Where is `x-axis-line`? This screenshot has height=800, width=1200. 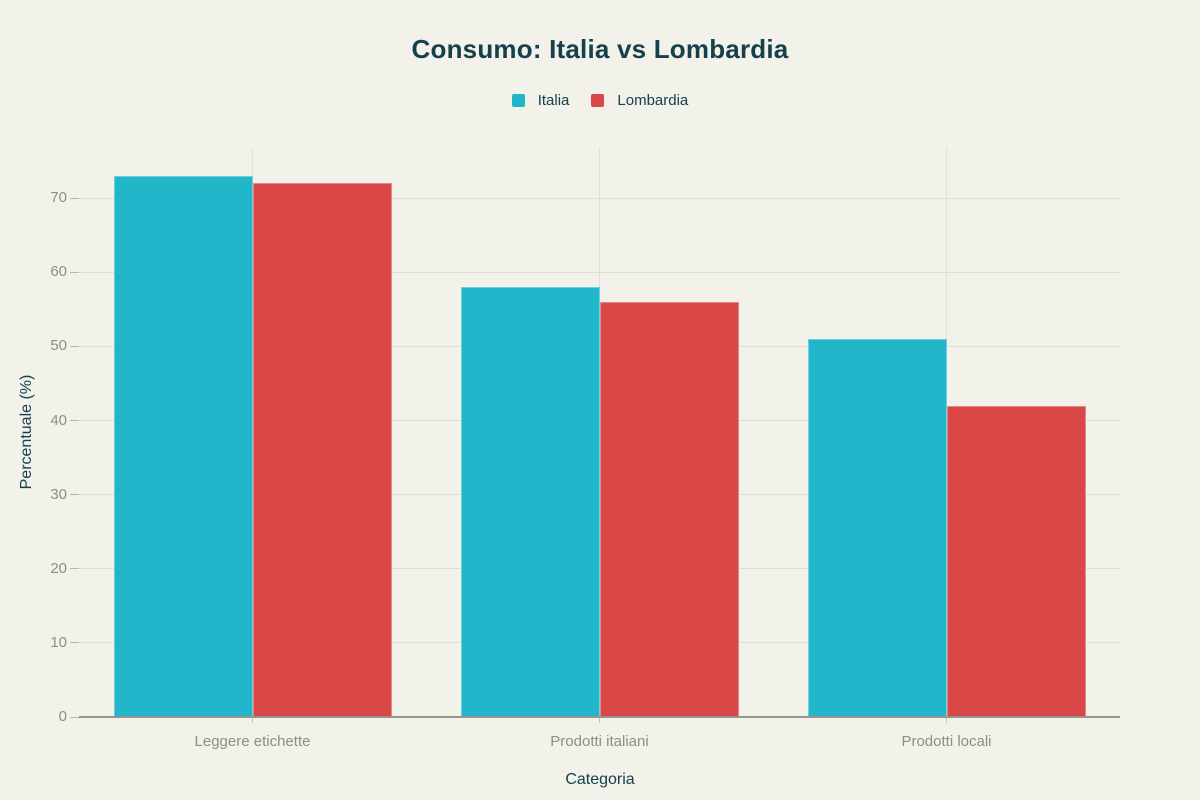
x-axis-line is located at coordinates (599, 717).